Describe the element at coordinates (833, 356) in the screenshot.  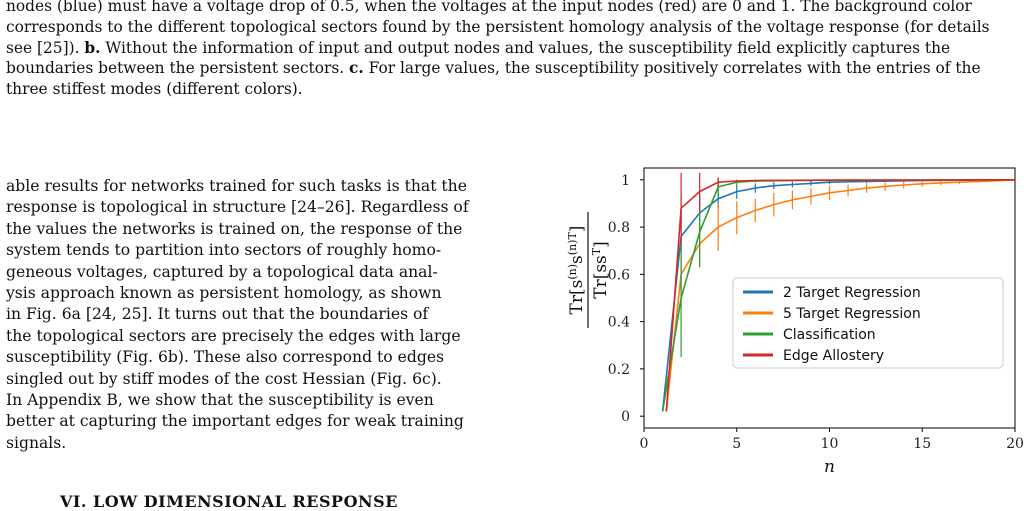
I see `legend-entry: Edge Allostery` at that location.